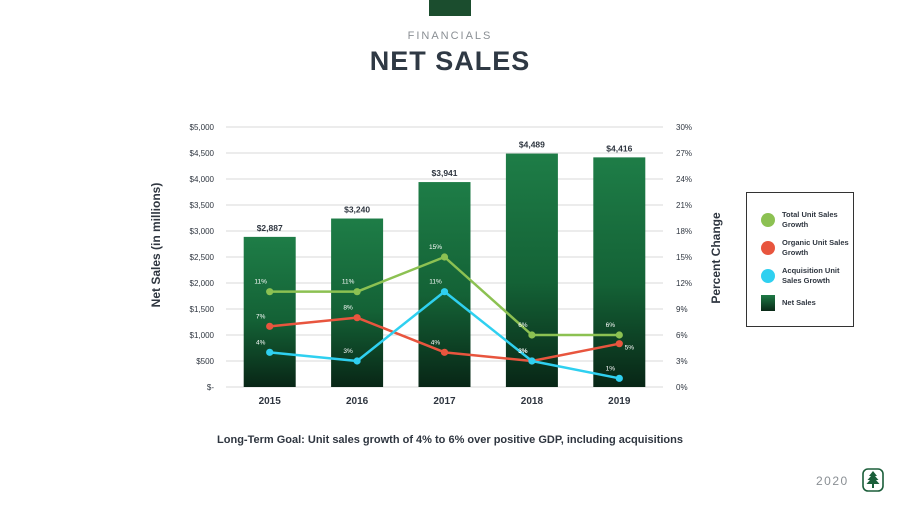  What do you see at coordinates (450, 61) in the screenshot?
I see `page-title: NET SALES` at bounding box center [450, 61].